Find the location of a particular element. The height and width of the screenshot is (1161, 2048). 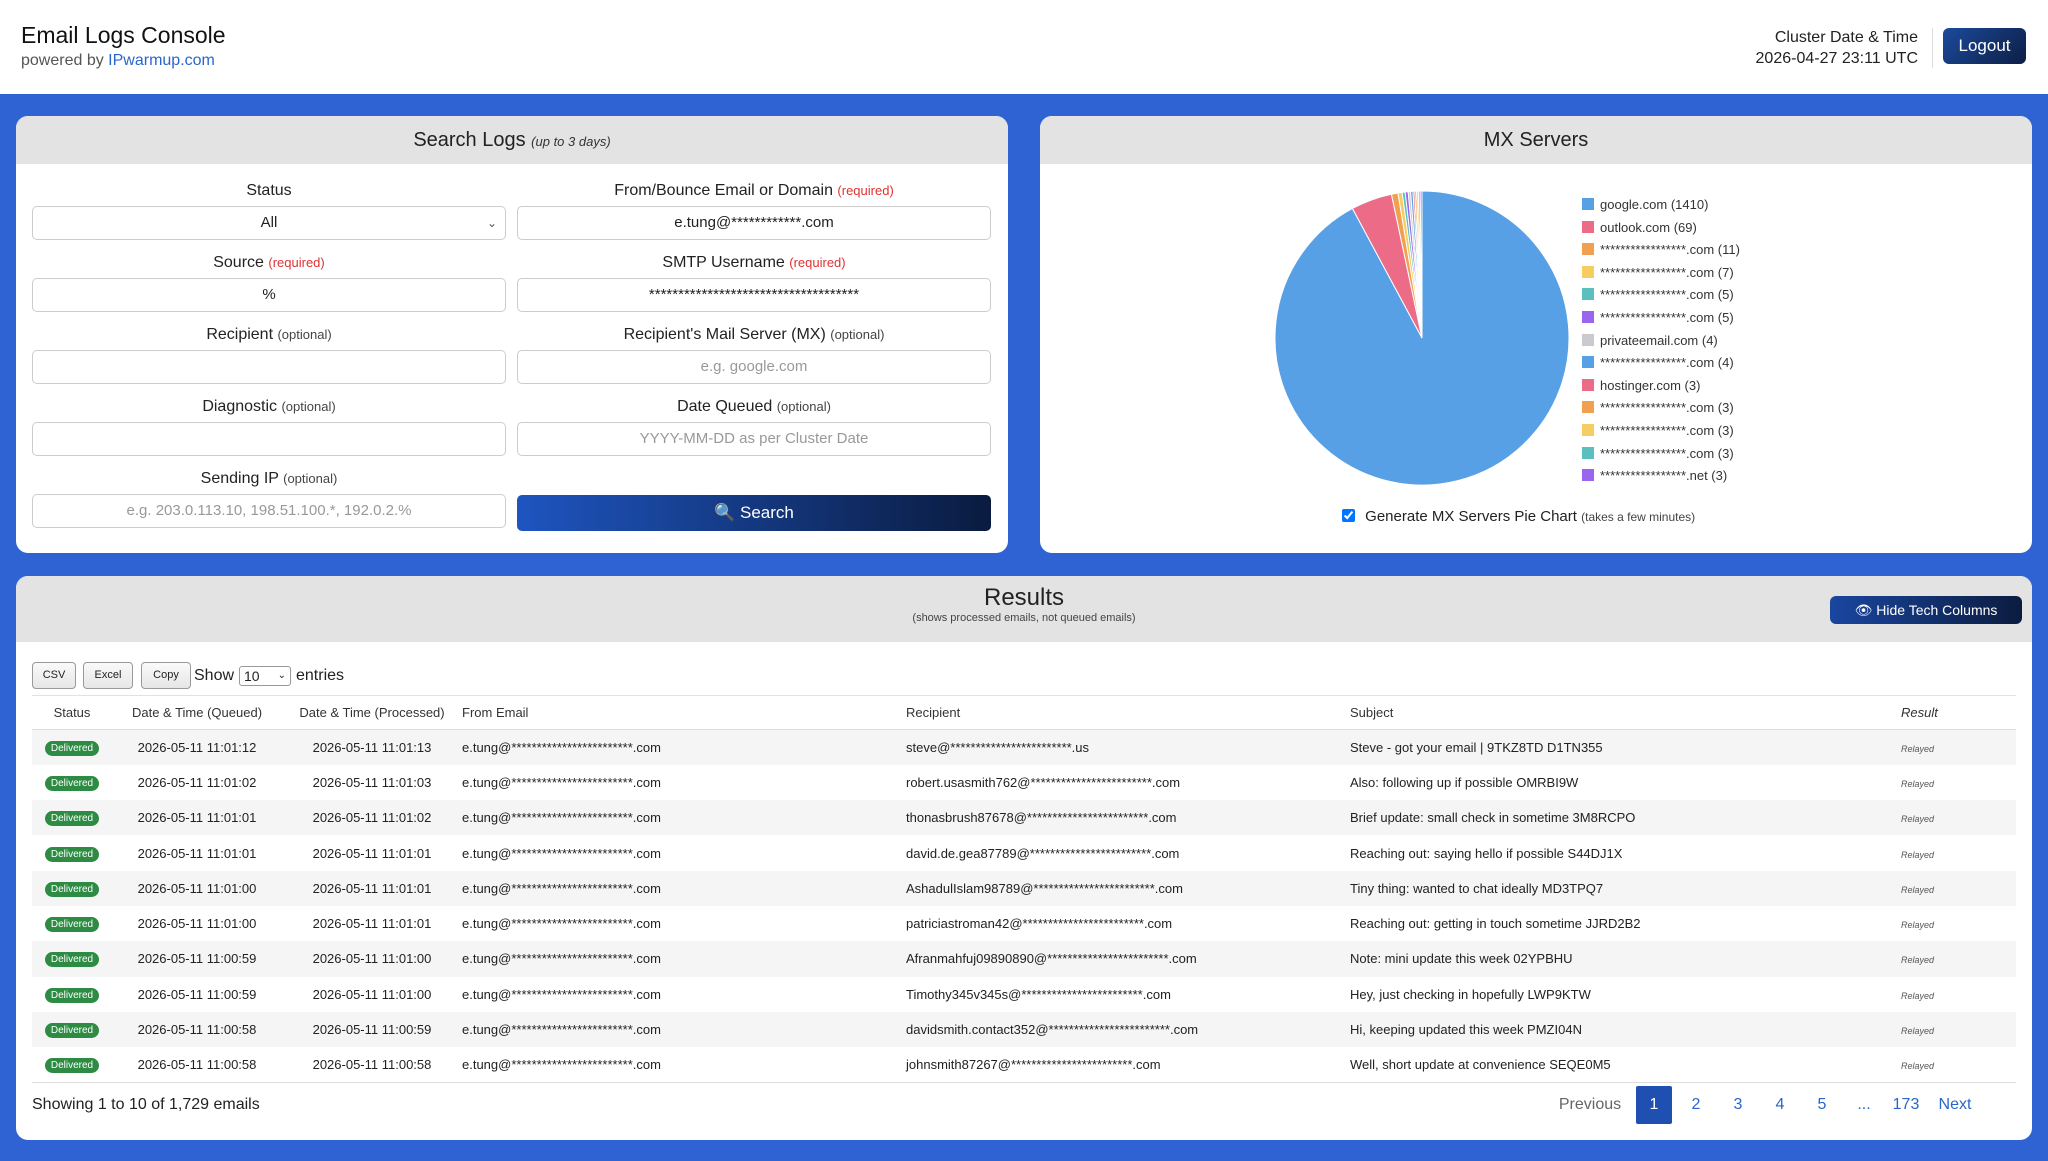

page-button-5: 5 is located at coordinates (1822, 1104).